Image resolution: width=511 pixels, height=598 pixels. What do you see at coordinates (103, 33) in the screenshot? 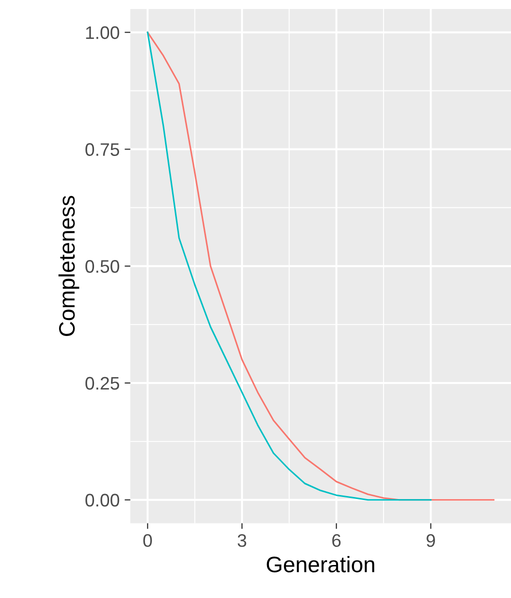
I see `y-tick-label: 1.00` at bounding box center [103, 33].